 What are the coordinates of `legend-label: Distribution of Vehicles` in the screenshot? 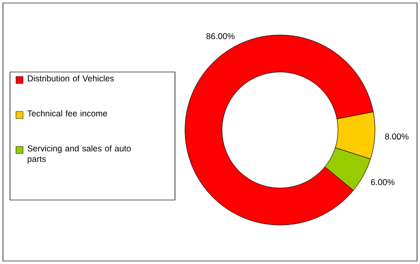 It's located at (71, 78).